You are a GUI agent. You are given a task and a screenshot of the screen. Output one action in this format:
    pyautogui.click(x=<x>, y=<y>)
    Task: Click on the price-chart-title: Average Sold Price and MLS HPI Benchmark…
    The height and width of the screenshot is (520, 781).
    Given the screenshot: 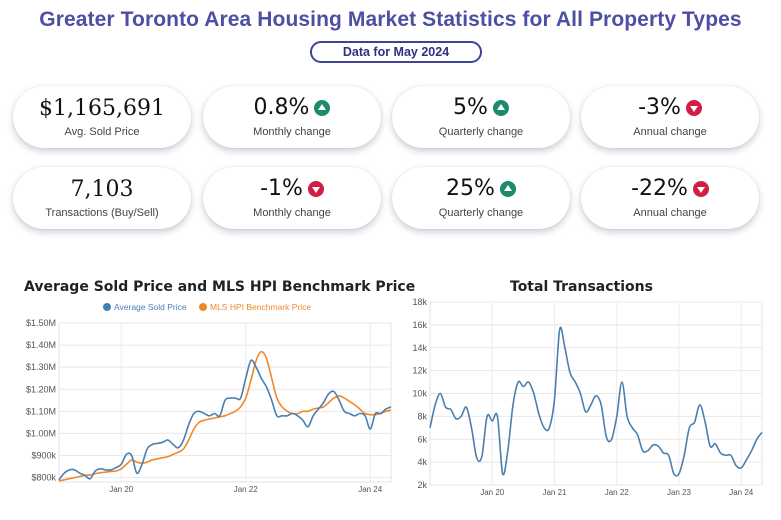 What is the action you would take?
    pyautogui.click(x=220, y=287)
    